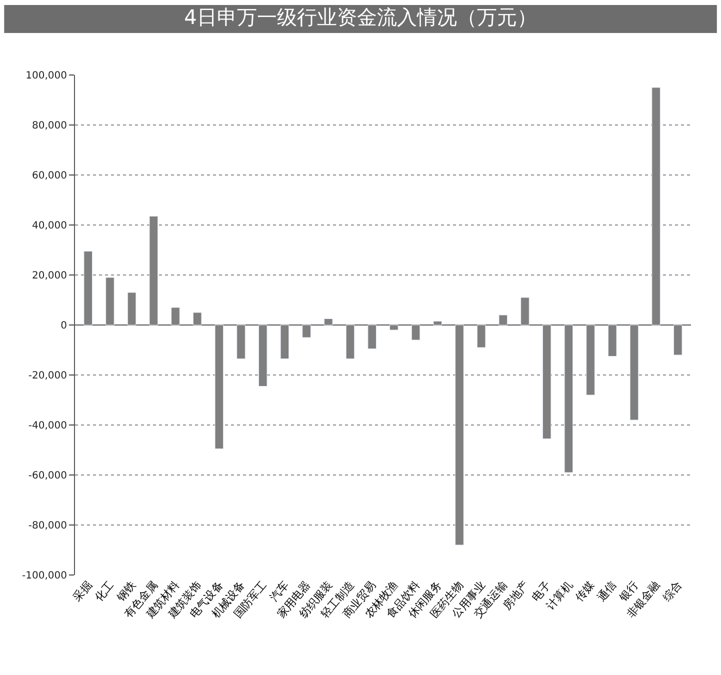  What do you see at coordinates (47, 476) in the screenshot?
I see `y-tick-label: -60,000` at bounding box center [47, 476].